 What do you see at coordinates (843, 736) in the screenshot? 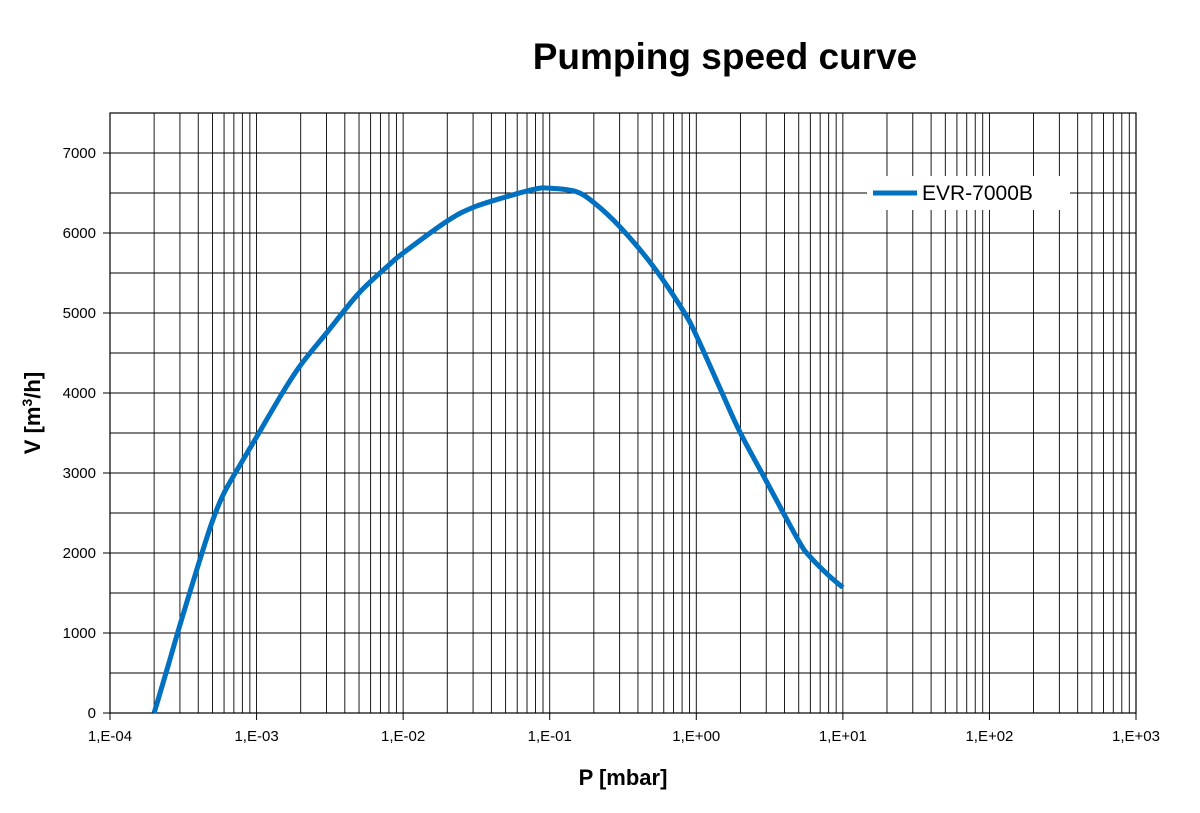
I see `x-tick-label: 1,E+01` at bounding box center [843, 736].